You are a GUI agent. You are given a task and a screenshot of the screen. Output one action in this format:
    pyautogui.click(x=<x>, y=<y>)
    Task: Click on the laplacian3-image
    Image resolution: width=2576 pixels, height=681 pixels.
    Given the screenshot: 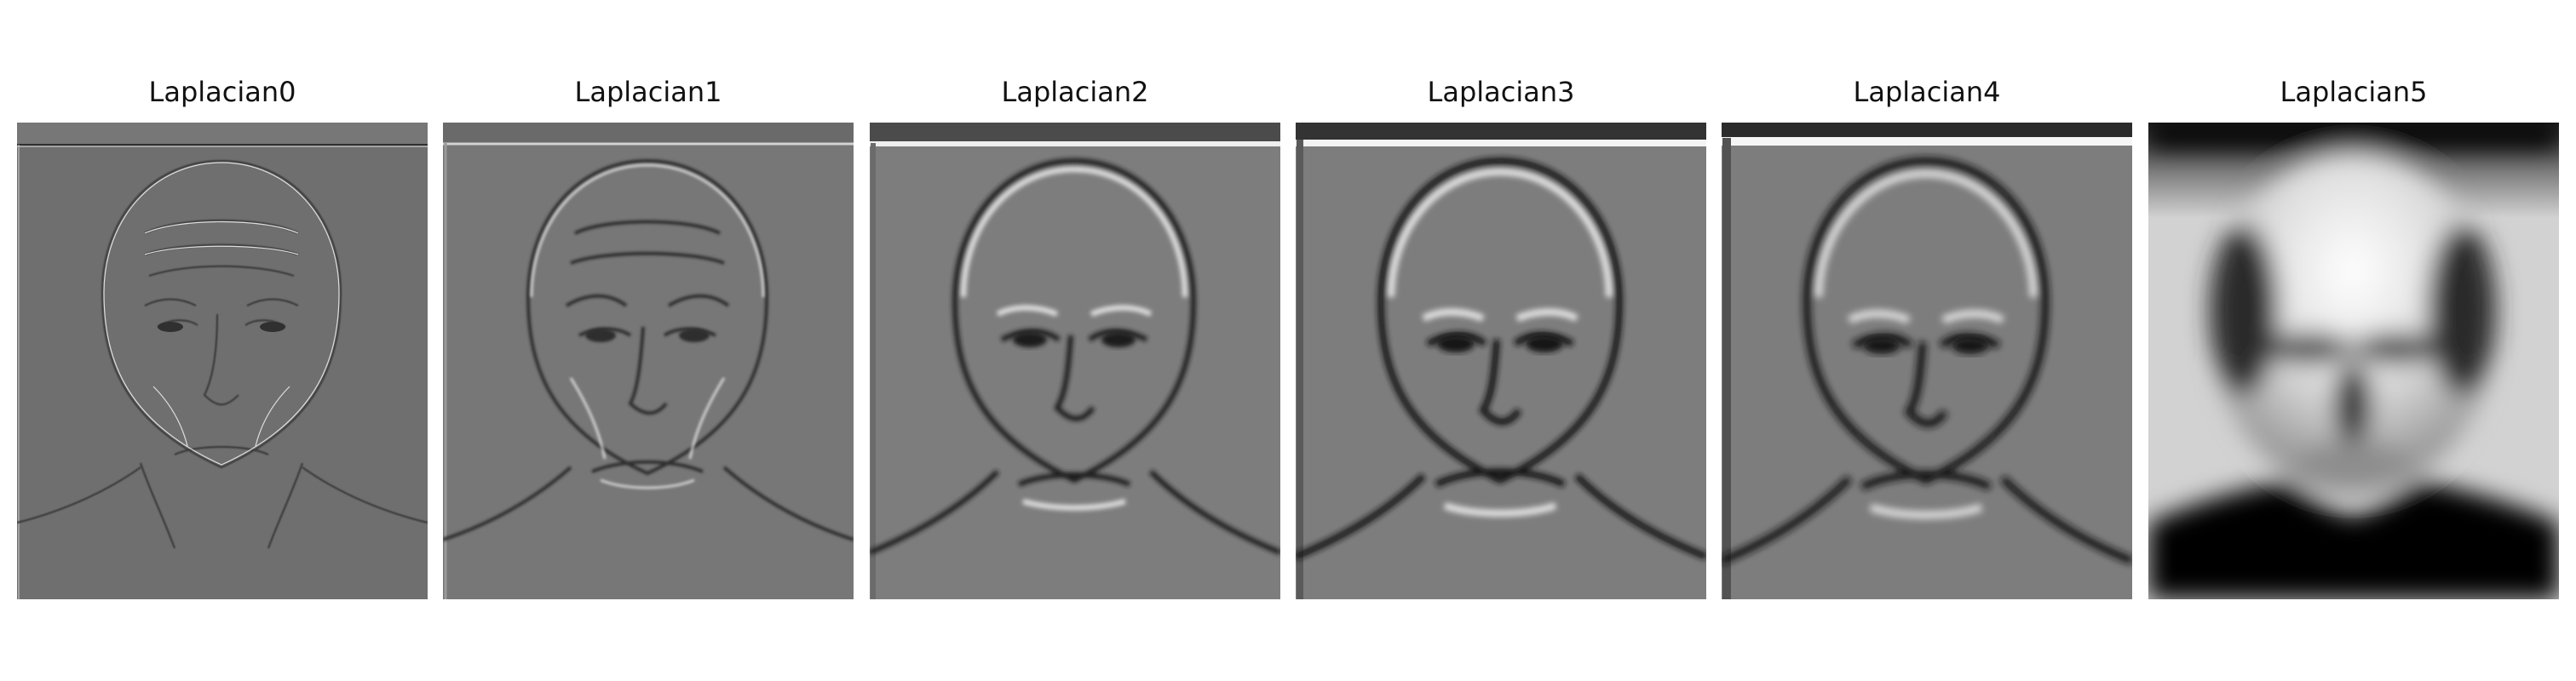 What is the action you would take?
    pyautogui.click(x=1501, y=361)
    